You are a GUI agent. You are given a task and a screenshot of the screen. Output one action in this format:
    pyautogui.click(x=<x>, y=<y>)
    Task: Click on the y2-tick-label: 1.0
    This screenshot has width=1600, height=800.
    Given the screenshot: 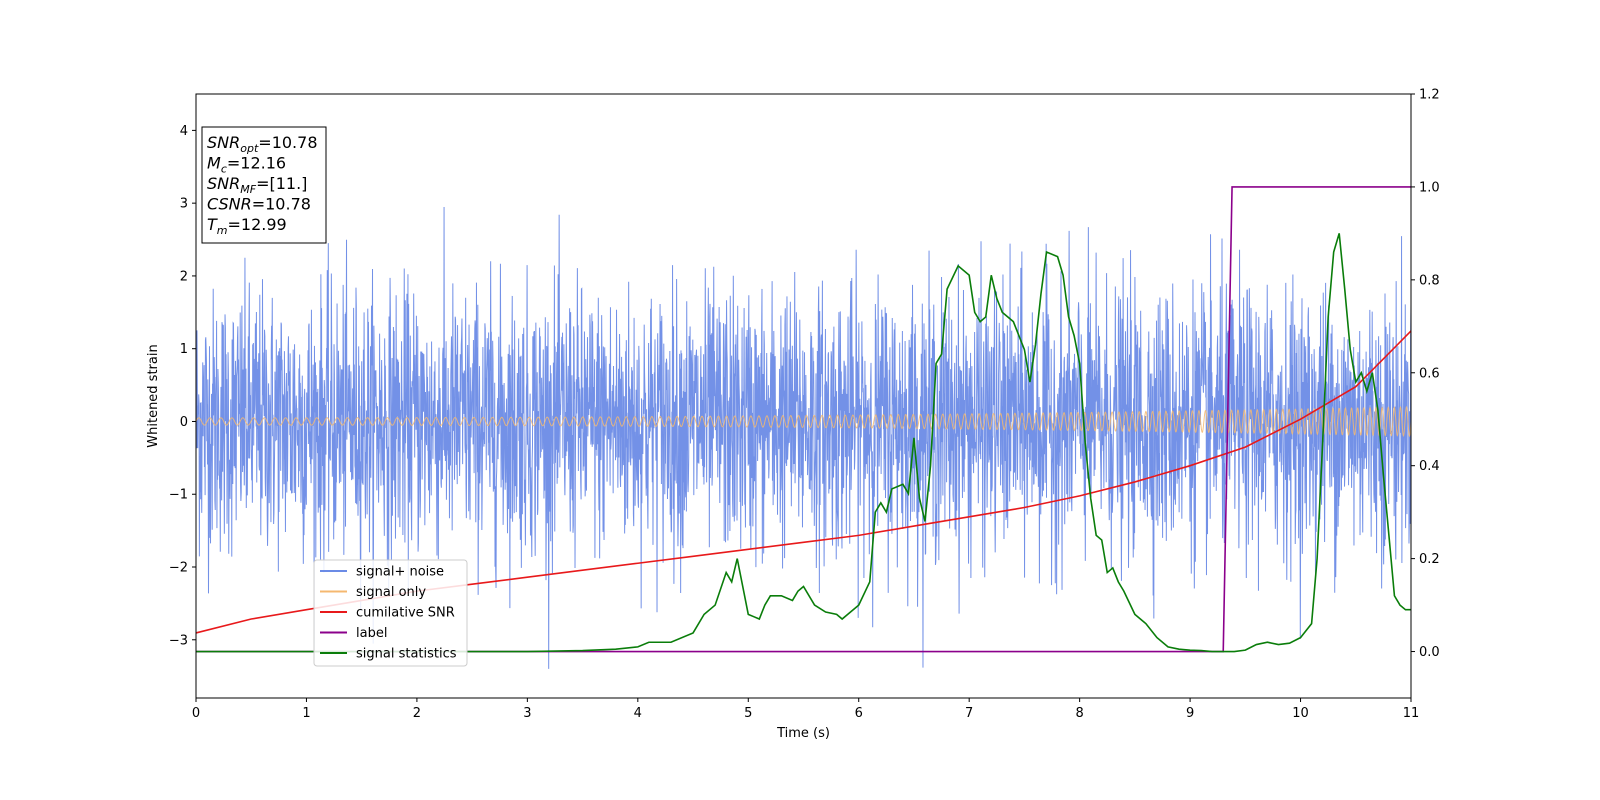 What is the action you would take?
    pyautogui.click(x=1429, y=187)
    